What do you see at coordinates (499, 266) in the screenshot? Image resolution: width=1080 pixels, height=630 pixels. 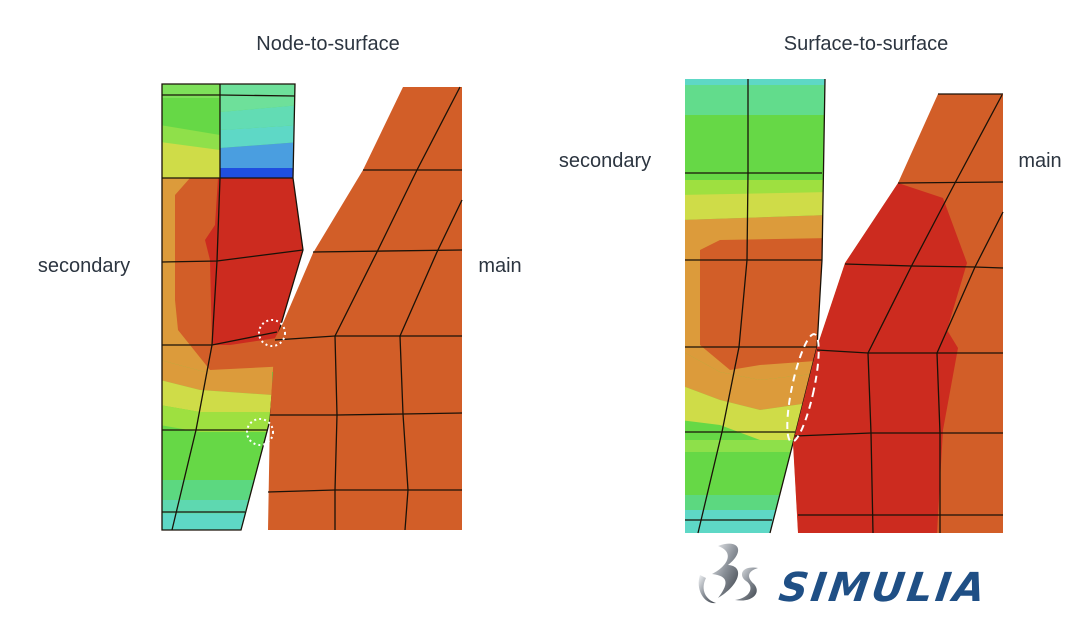 I see `main-label-left: main` at bounding box center [499, 266].